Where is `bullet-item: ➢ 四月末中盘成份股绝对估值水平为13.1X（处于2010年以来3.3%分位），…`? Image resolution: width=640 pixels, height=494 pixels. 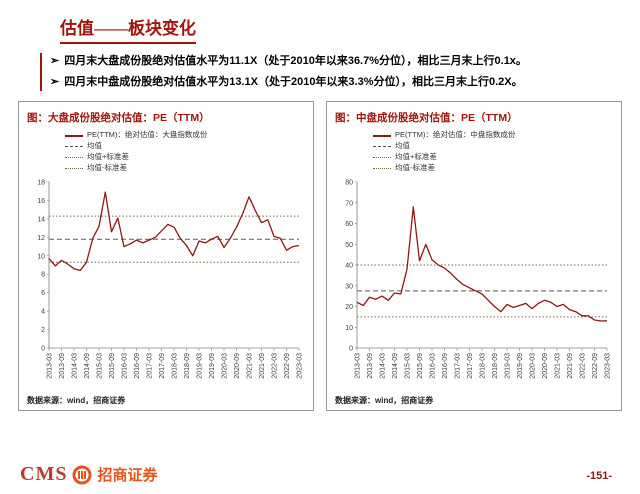 bullet-item: ➢ 四月末中盘成份股绝对估值水平为13.1X（处于2010年以来3.3%分位），… is located at coordinates (334, 83).